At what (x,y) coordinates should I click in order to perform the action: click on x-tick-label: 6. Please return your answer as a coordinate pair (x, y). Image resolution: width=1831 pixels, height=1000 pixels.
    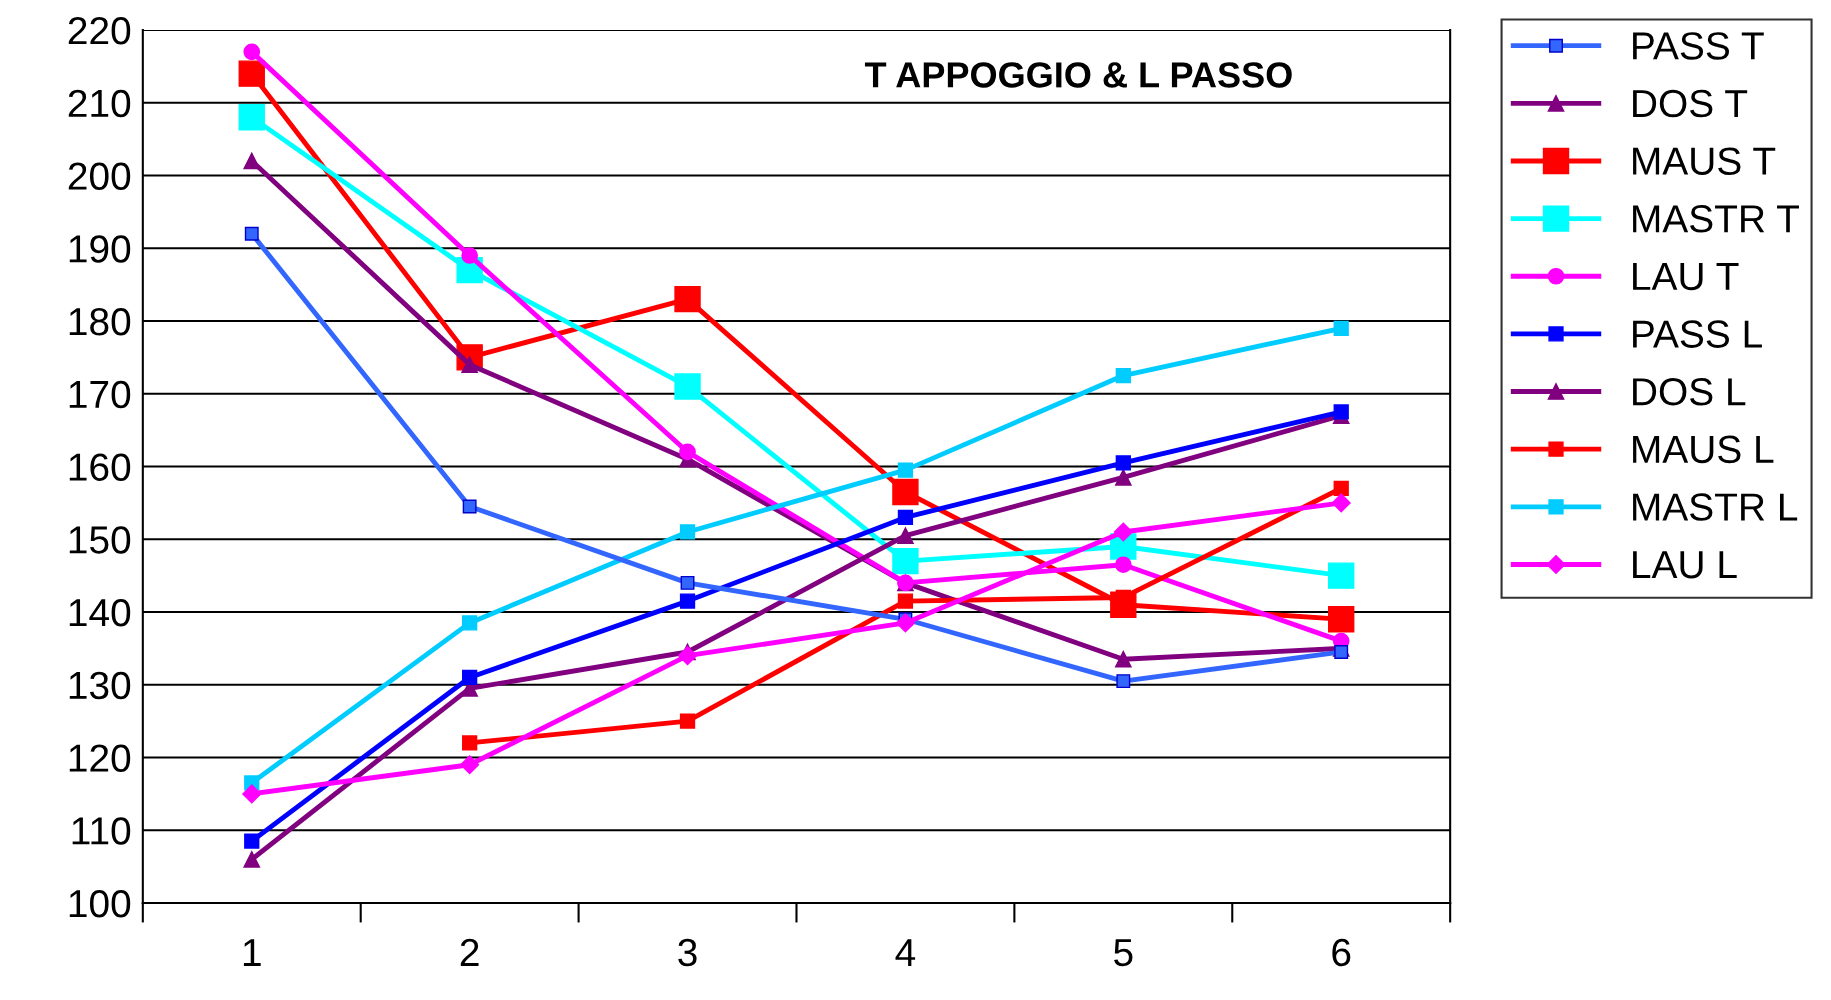
    Looking at the image, I should click on (1341, 952).